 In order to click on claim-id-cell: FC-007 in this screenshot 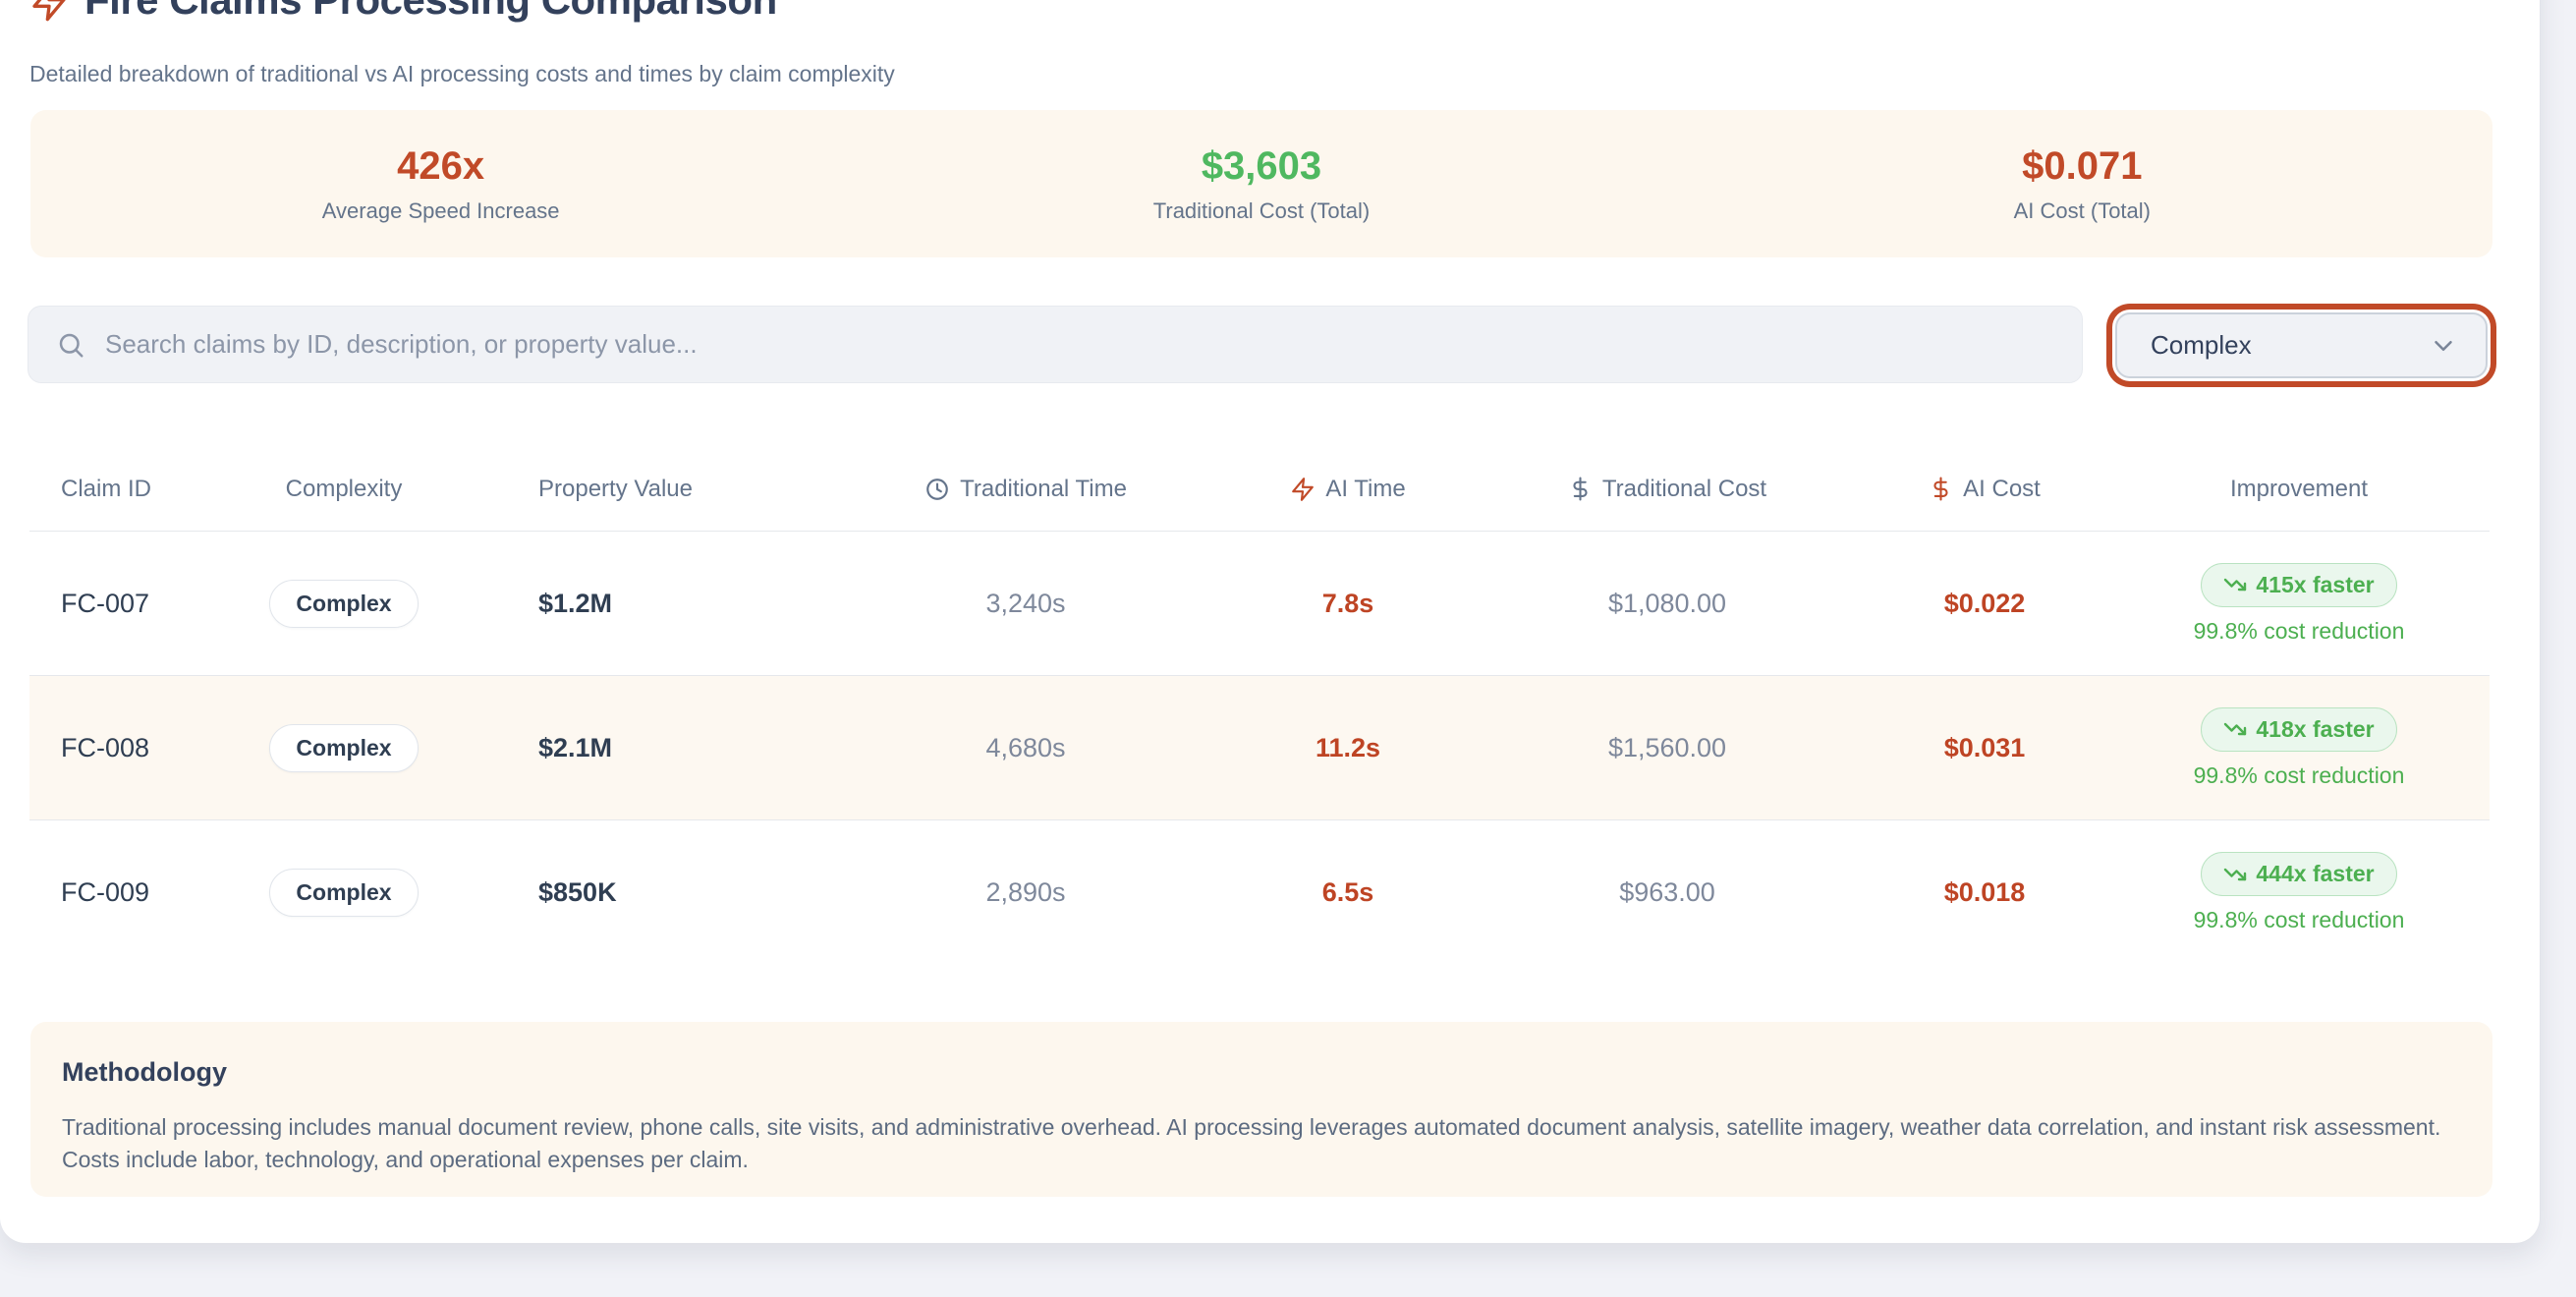, I will do `click(105, 603)`.